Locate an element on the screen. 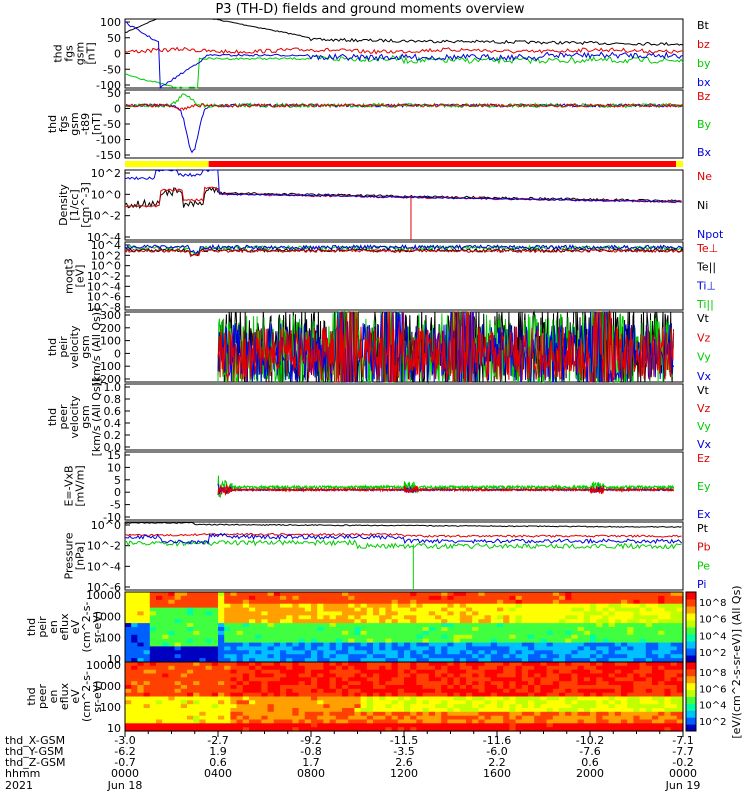 The image size is (750, 800). colorbar-tick-label: 10^4 is located at coordinates (712, 636).